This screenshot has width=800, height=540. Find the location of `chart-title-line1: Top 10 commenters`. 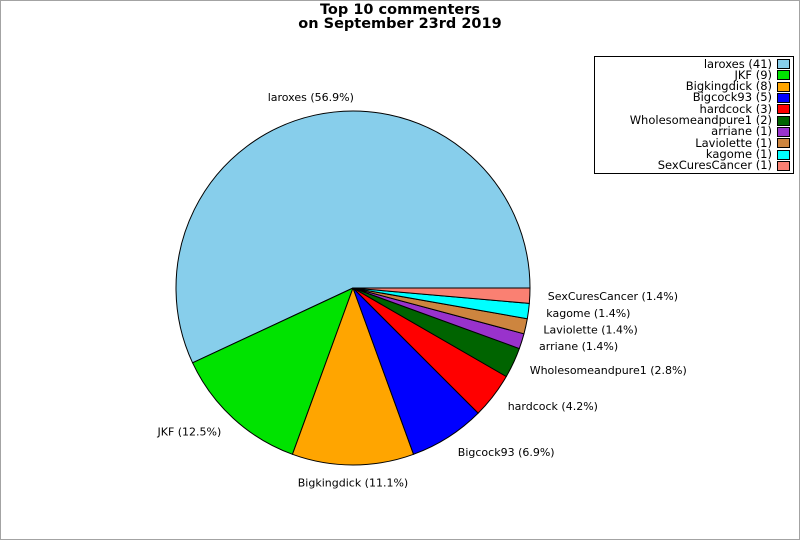

chart-title-line1: Top 10 commenters is located at coordinates (400, 10).